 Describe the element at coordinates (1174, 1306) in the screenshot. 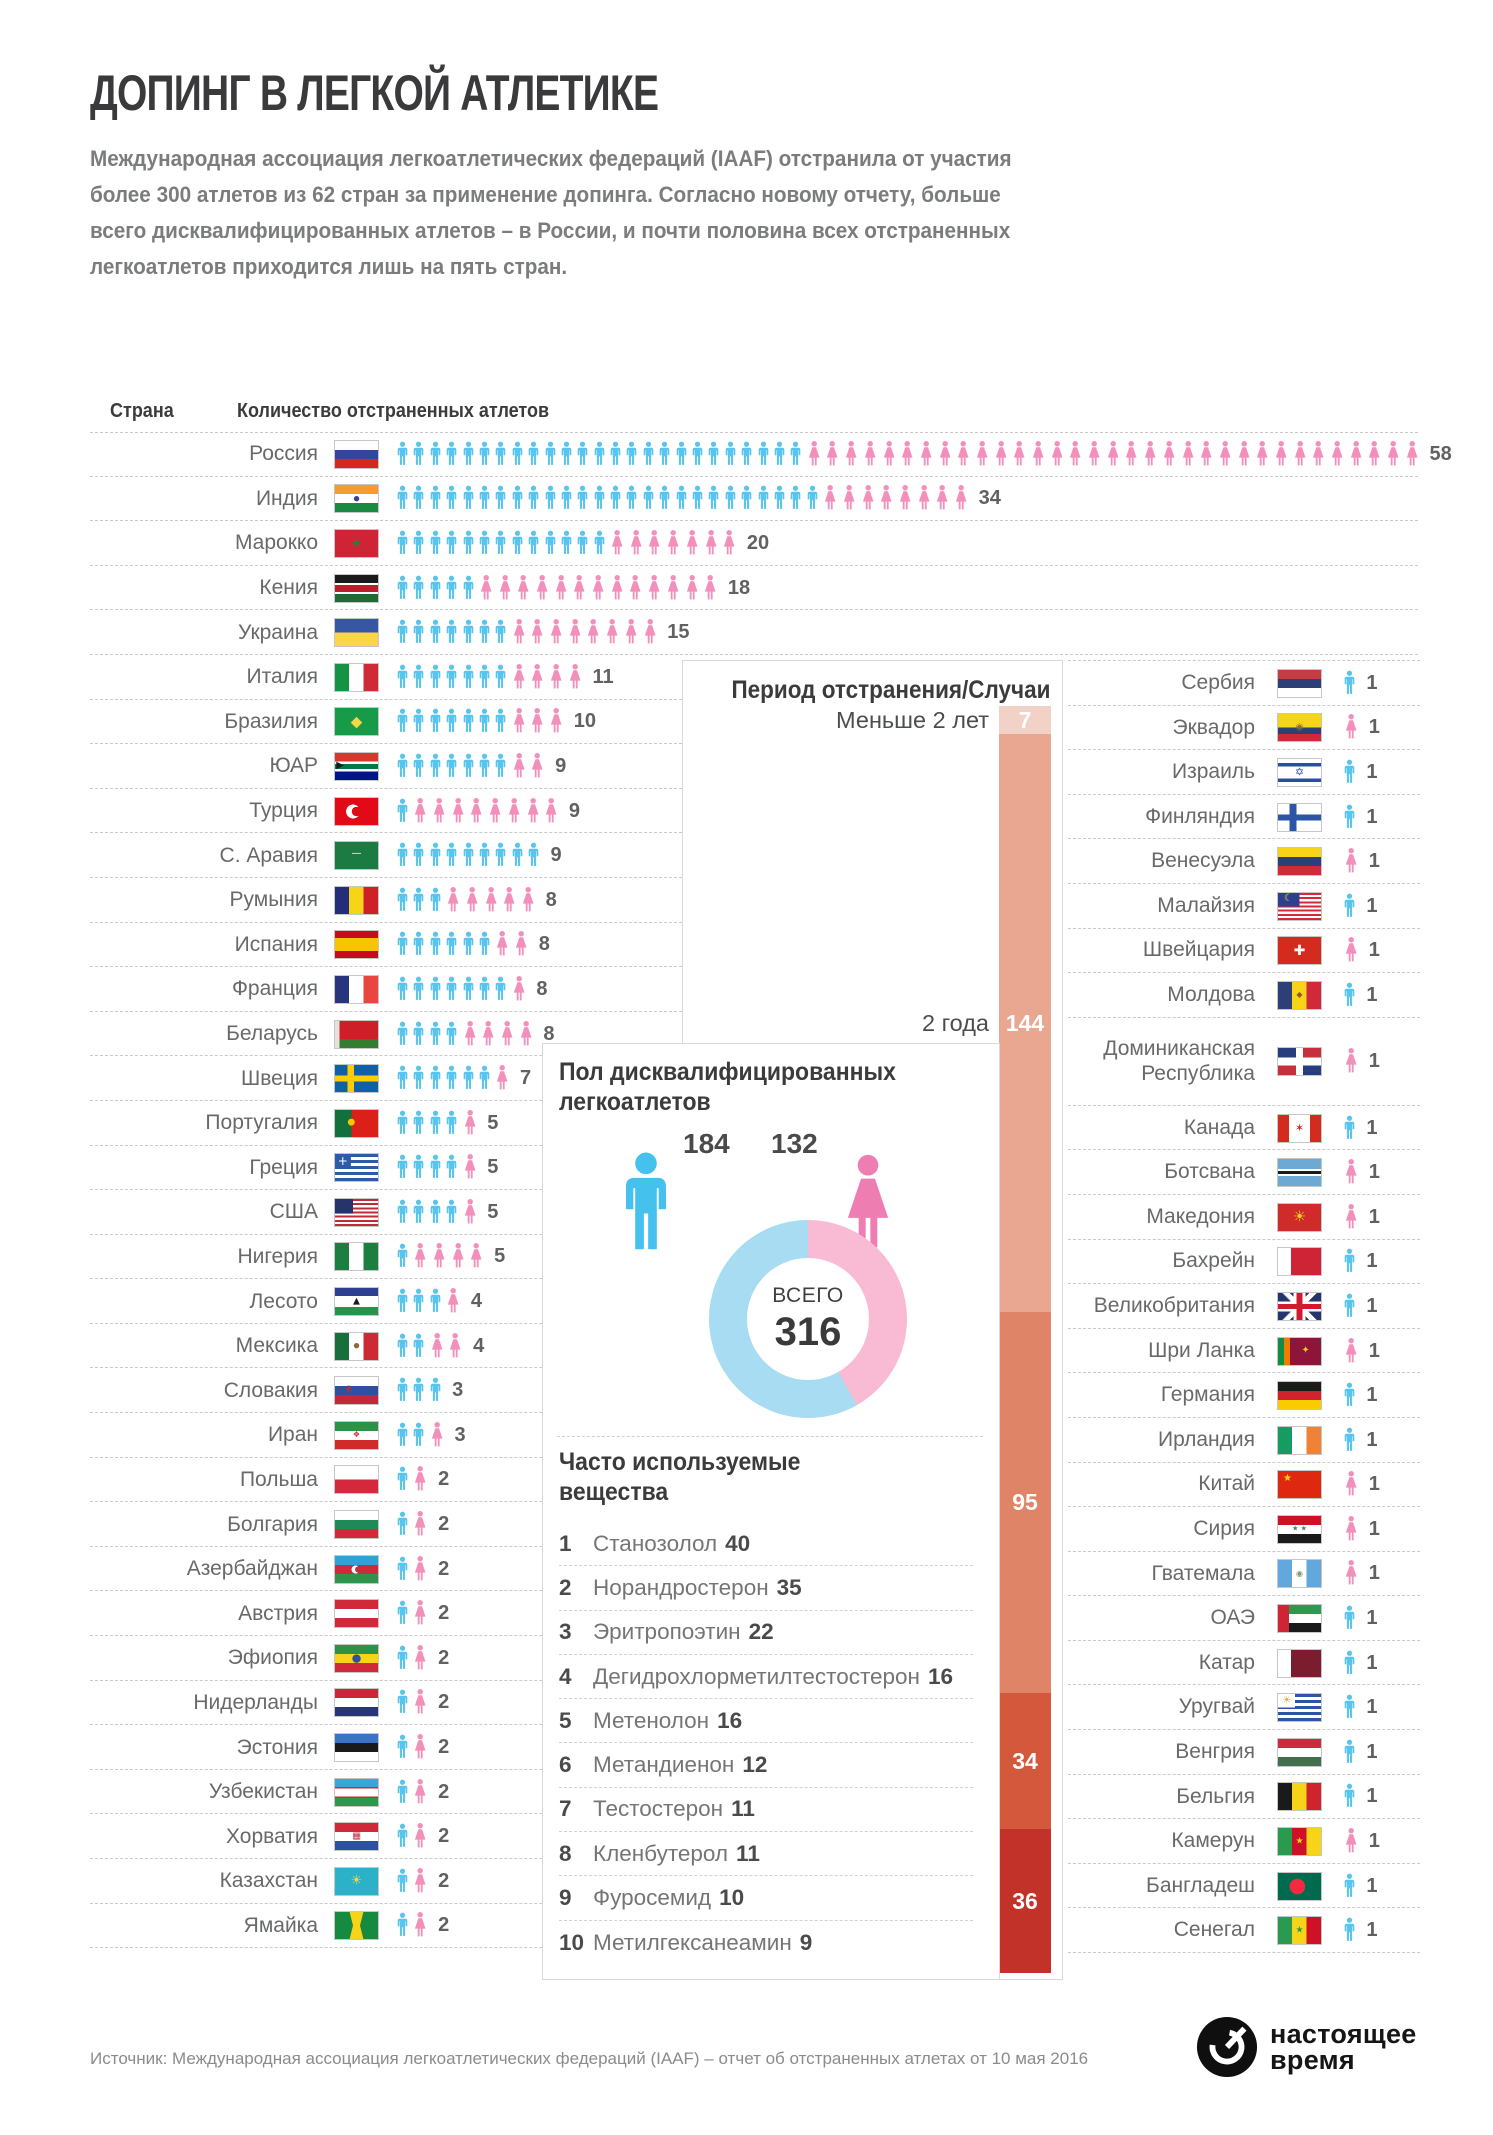

I see `country-label: Великобритания` at that location.